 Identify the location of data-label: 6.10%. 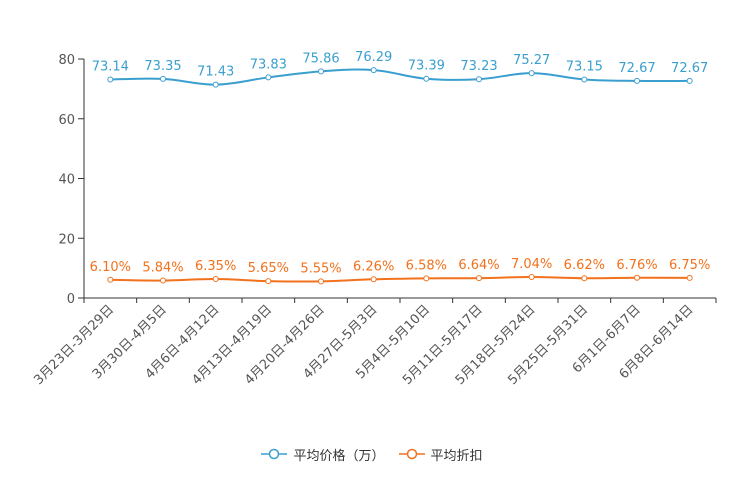
(110, 267).